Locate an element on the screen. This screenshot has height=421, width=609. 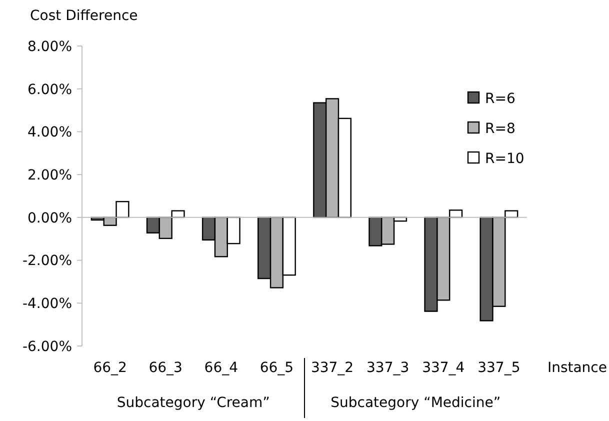
legend-label: R=6 is located at coordinates (500, 98).